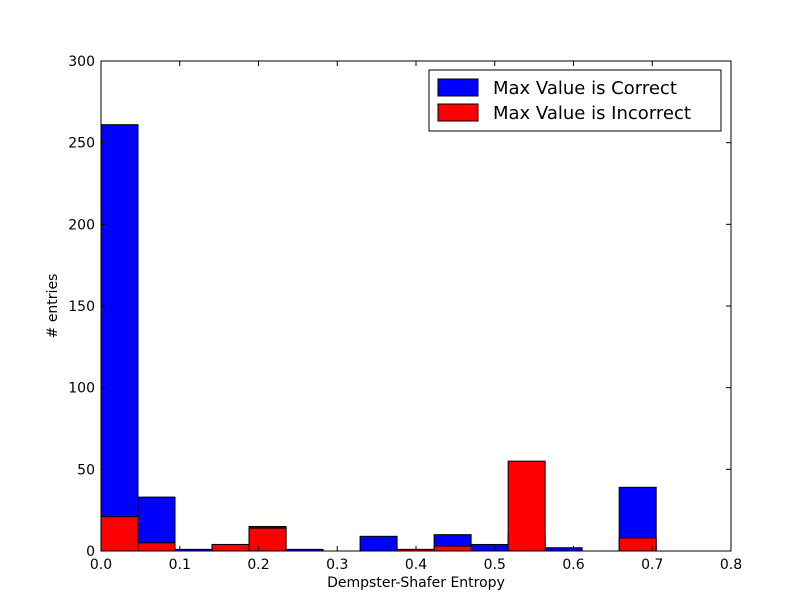  What do you see at coordinates (573, 565) in the screenshot?
I see `x-tick-label: 0.6` at bounding box center [573, 565].